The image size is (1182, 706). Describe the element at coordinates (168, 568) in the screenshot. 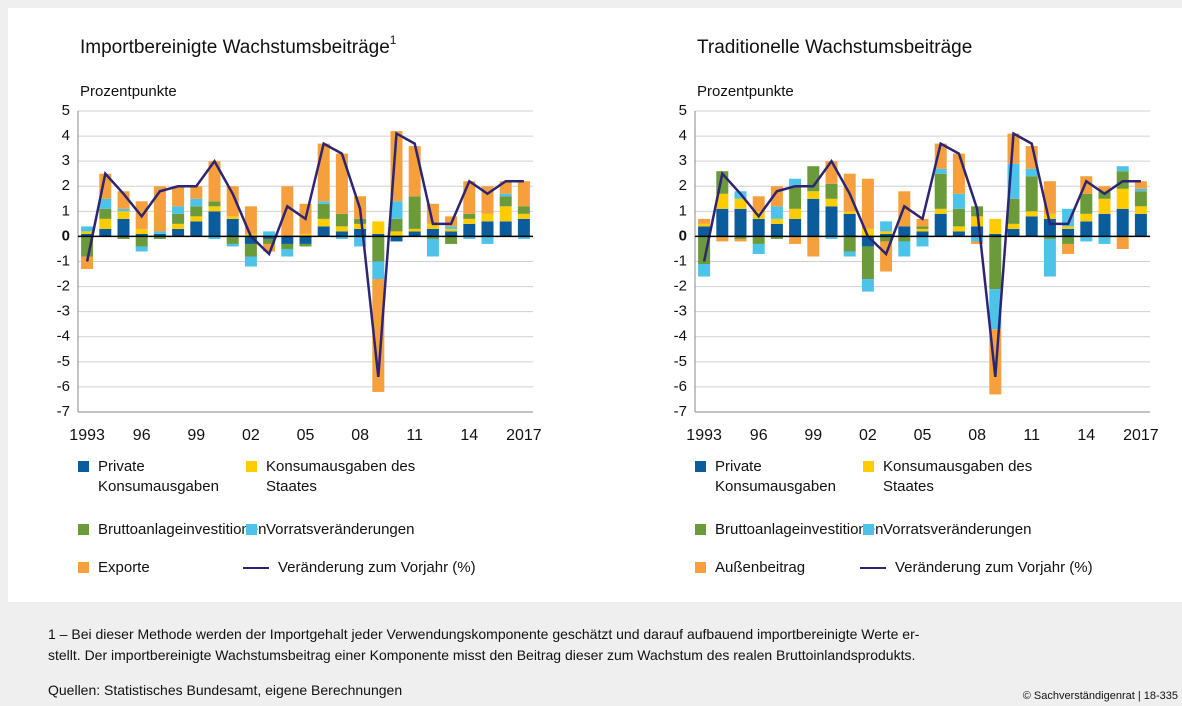

I see `legend-item: Exporte` at that location.